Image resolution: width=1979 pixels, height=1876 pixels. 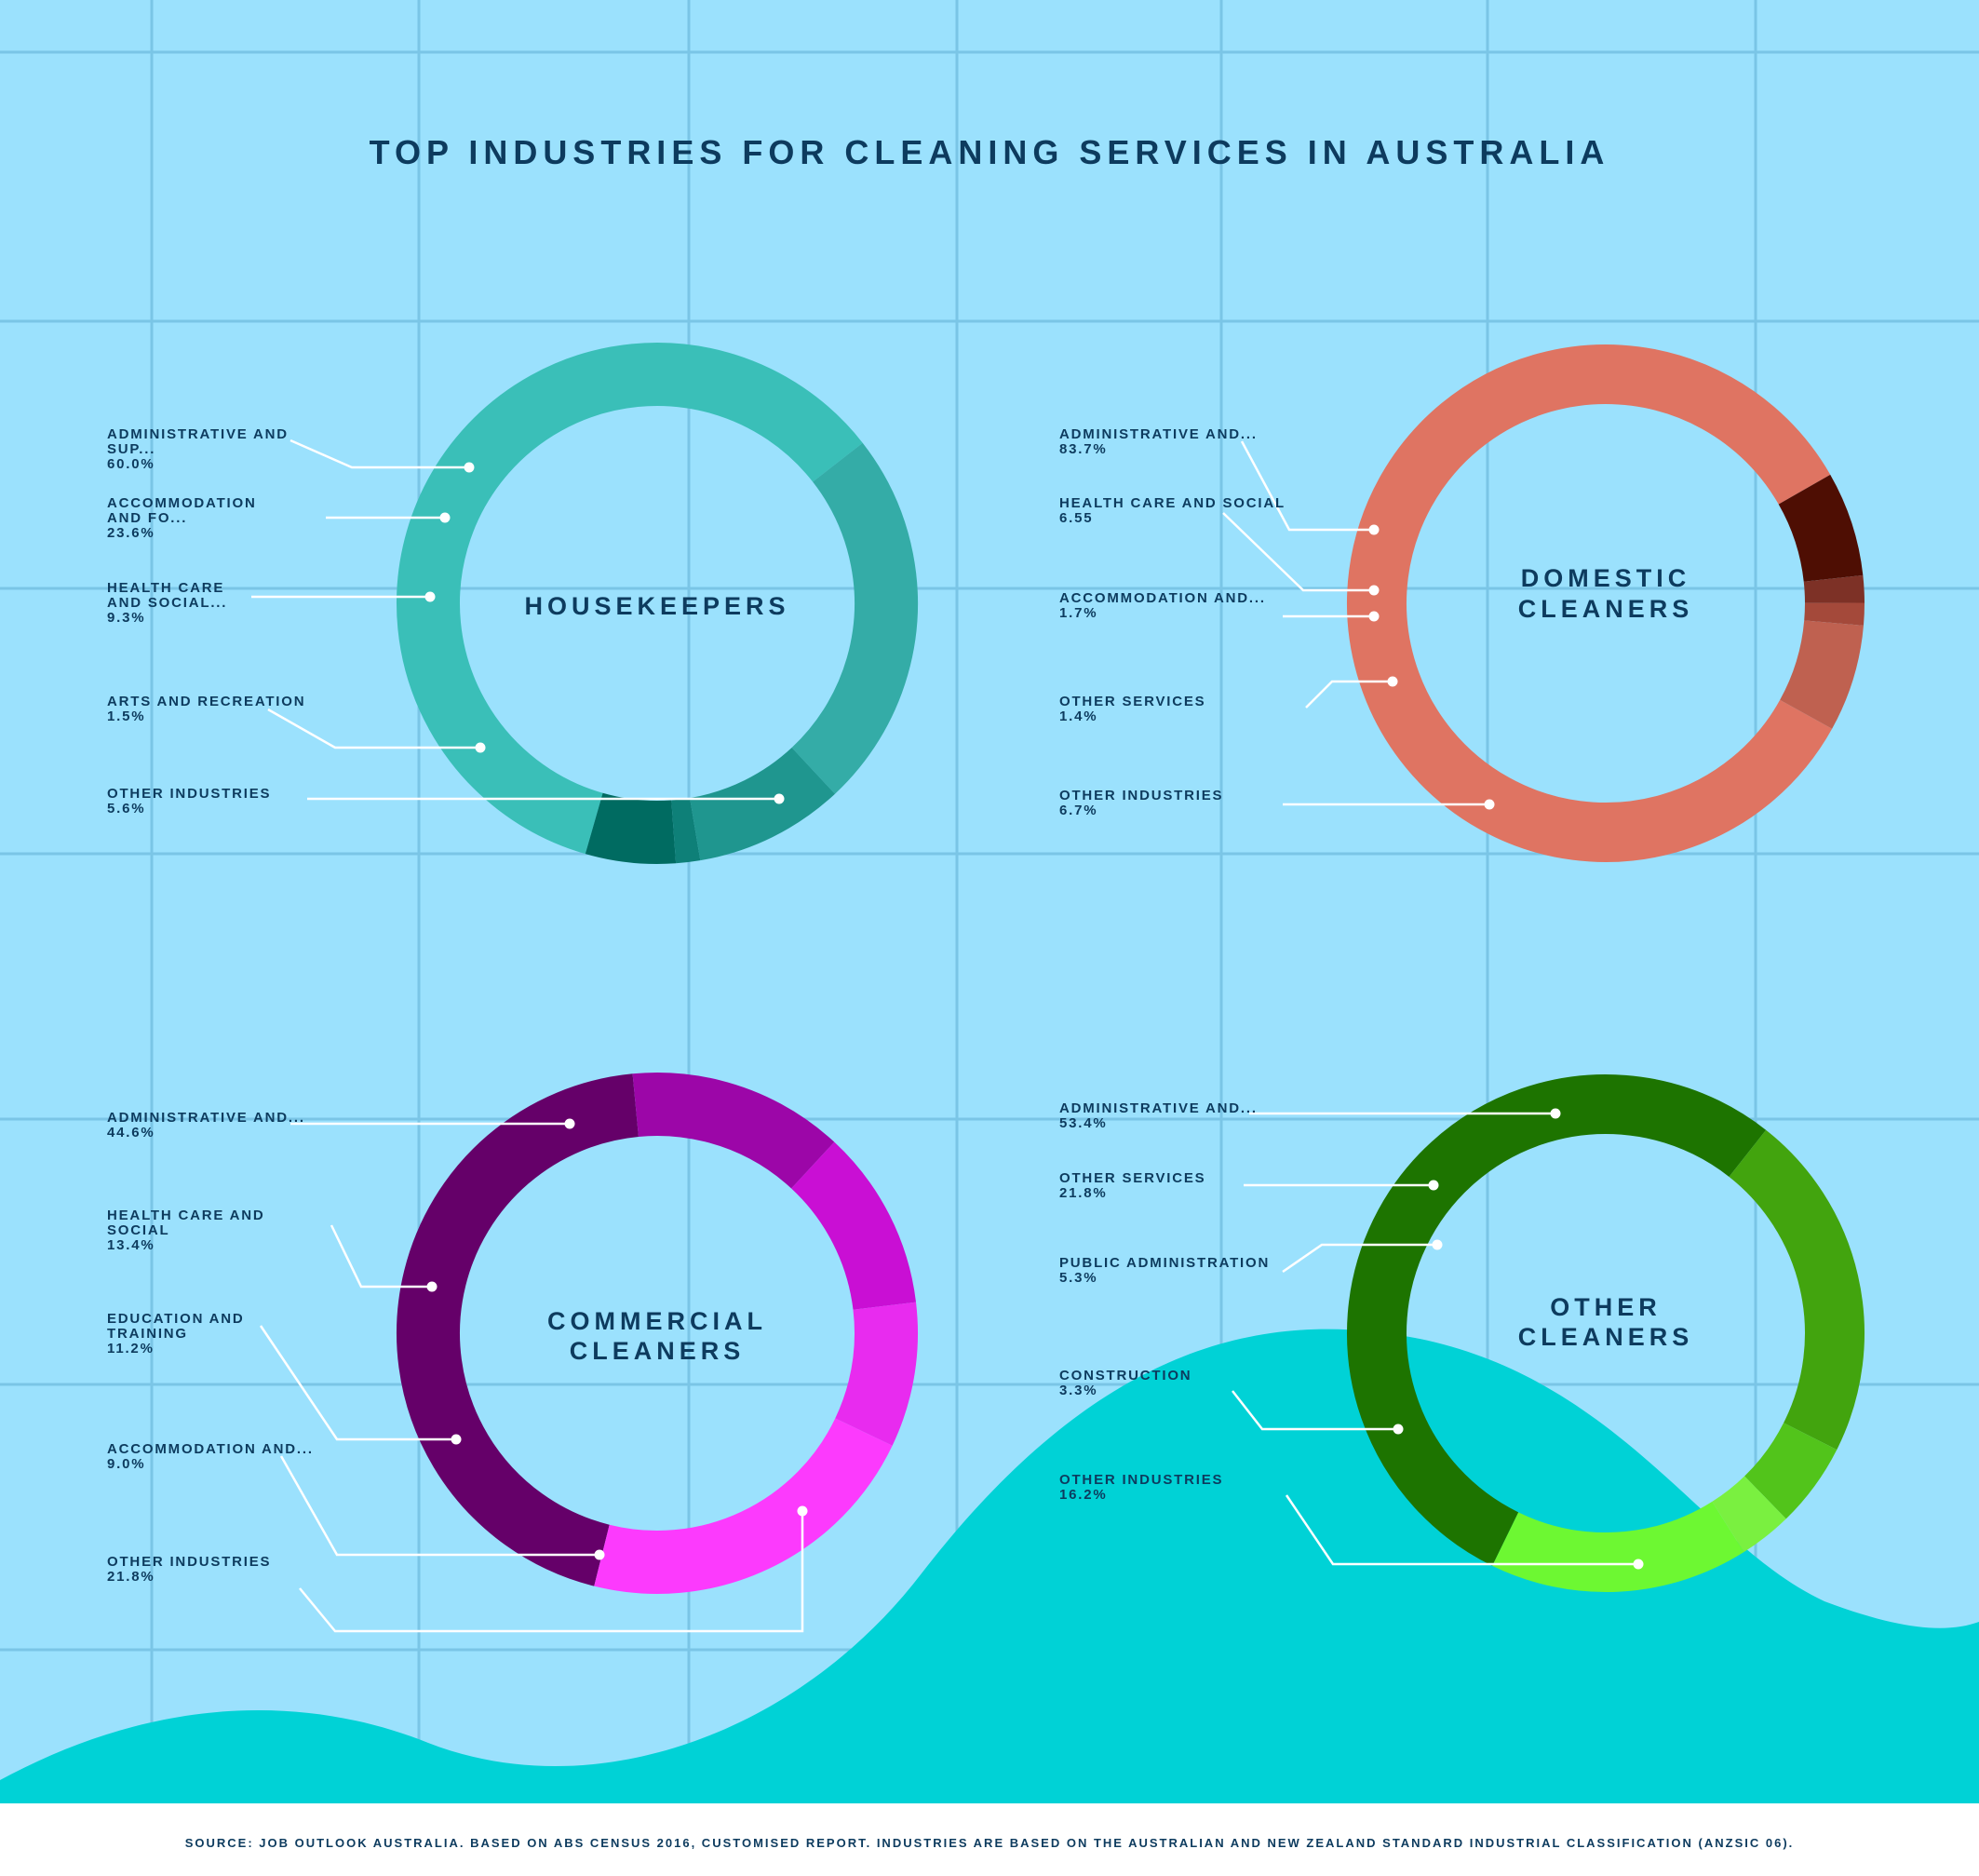 What do you see at coordinates (1172, 503) in the screenshot?
I see `slice-label: HEALTH CARE AND SOCIAL` at bounding box center [1172, 503].